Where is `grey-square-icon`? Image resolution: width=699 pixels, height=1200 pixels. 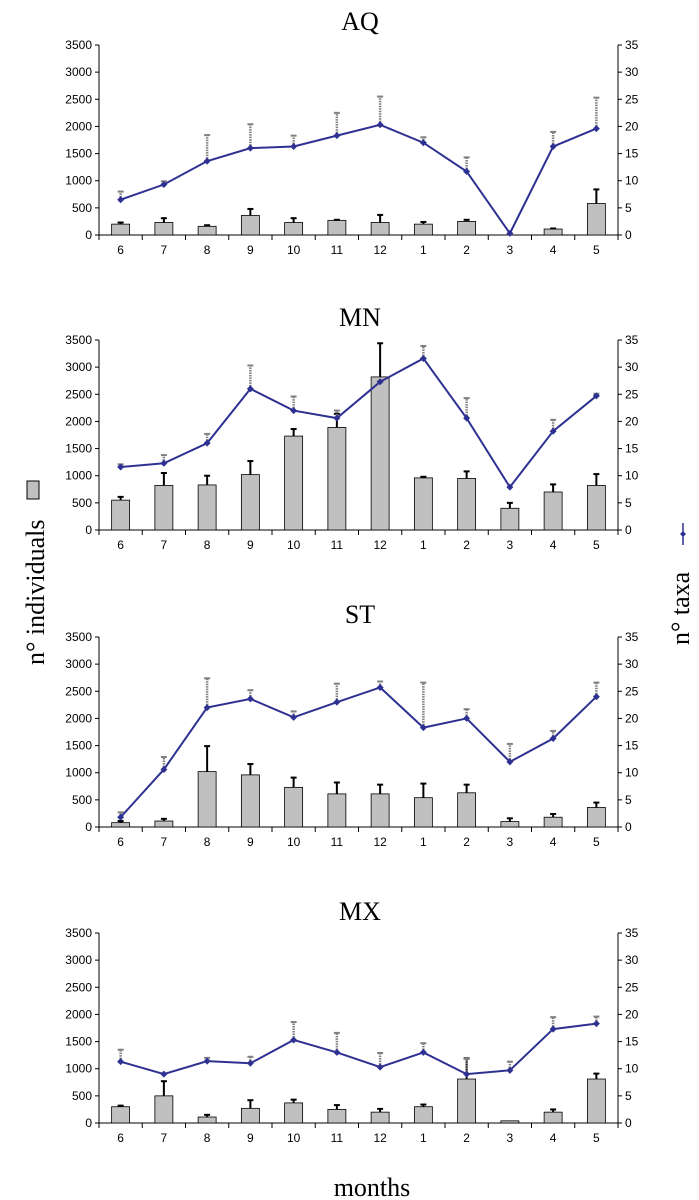
grey-square-icon is located at coordinates (33, 490).